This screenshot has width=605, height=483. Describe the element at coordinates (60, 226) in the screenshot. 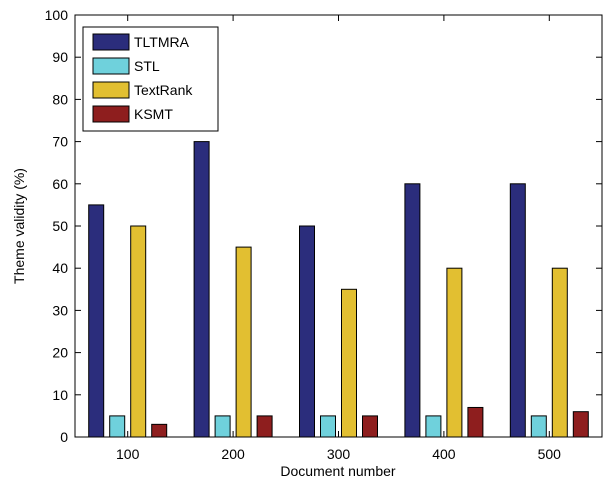

I see `y-tick-label: 50` at that location.